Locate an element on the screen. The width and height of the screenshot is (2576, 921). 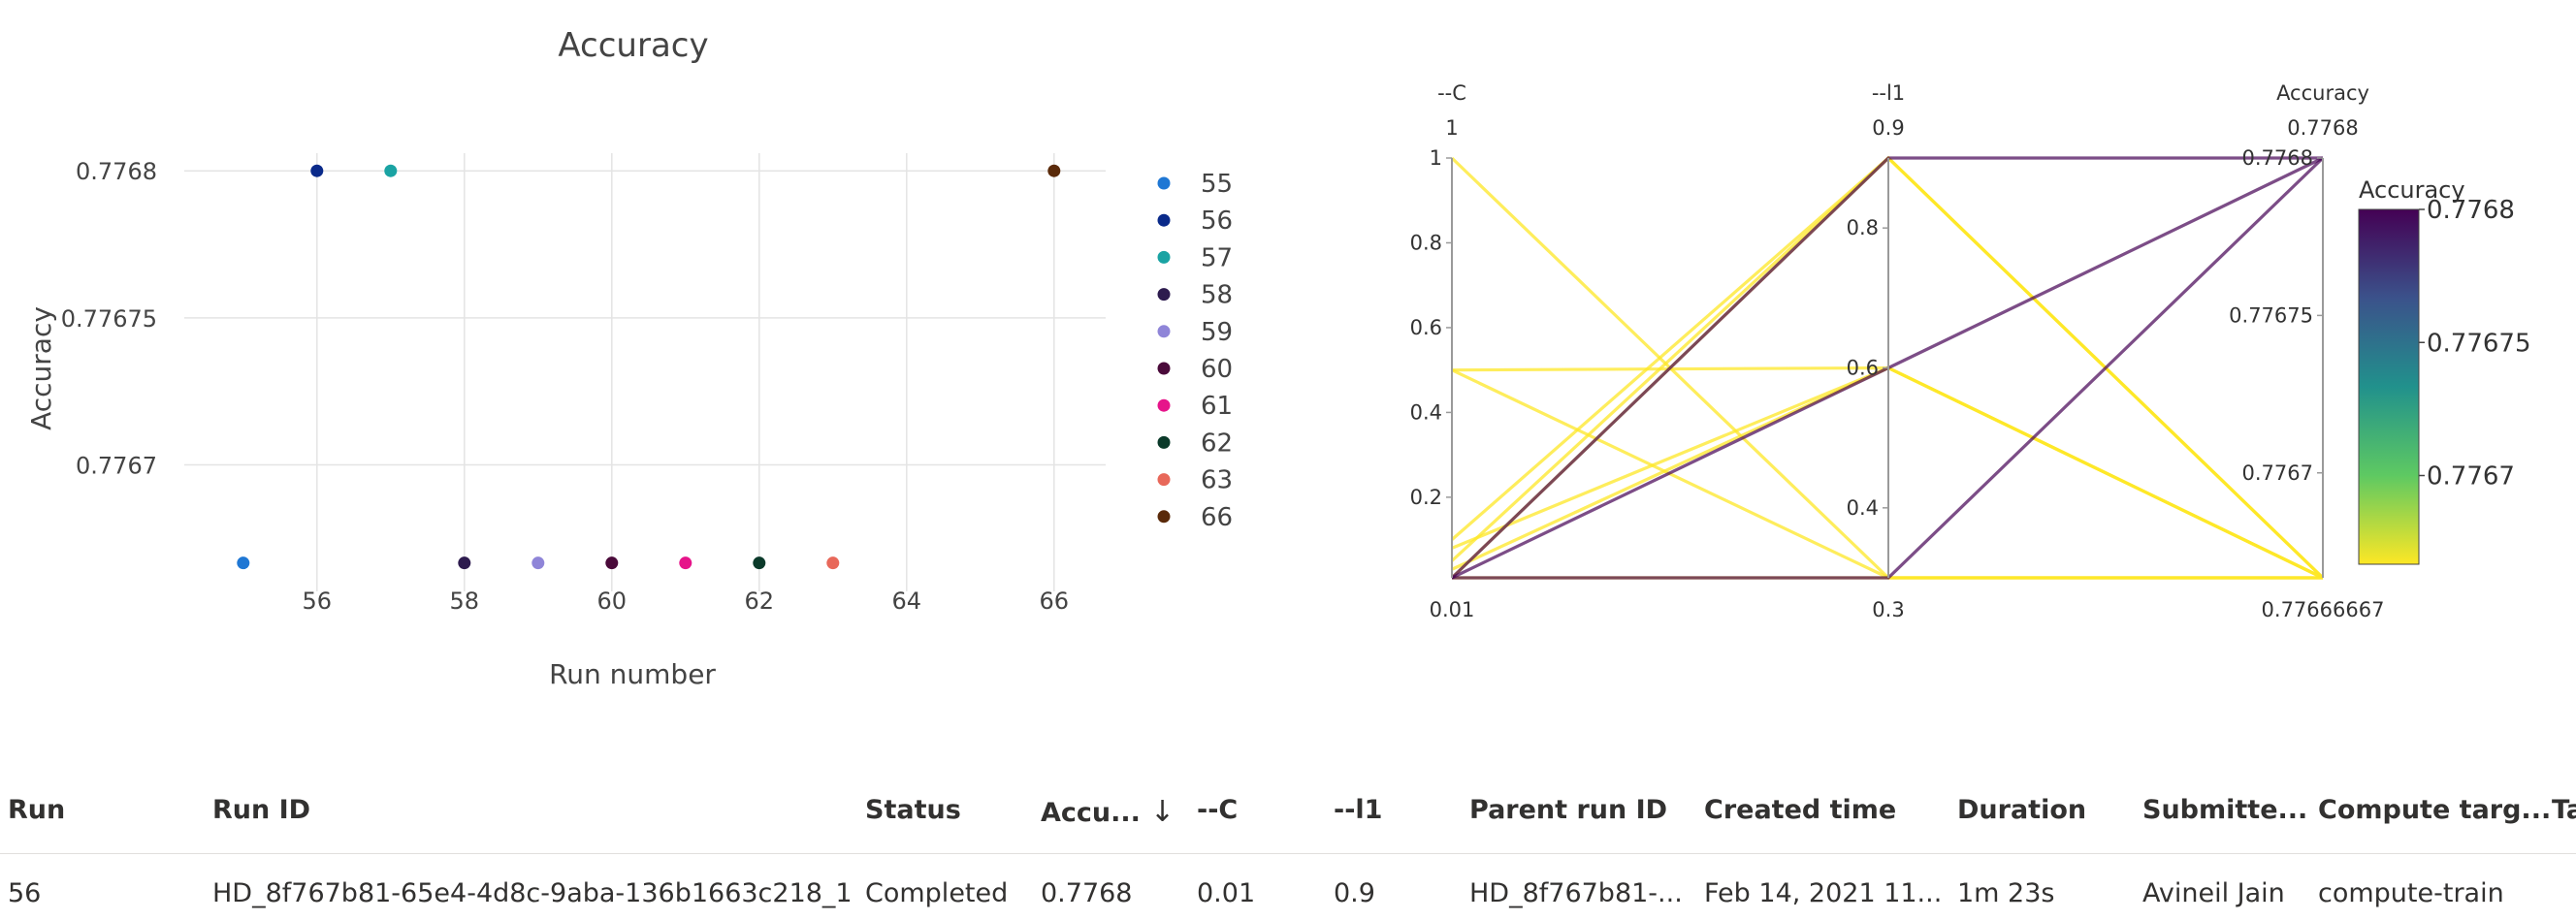
y-tick-label: 0.7767 is located at coordinates (116, 466).